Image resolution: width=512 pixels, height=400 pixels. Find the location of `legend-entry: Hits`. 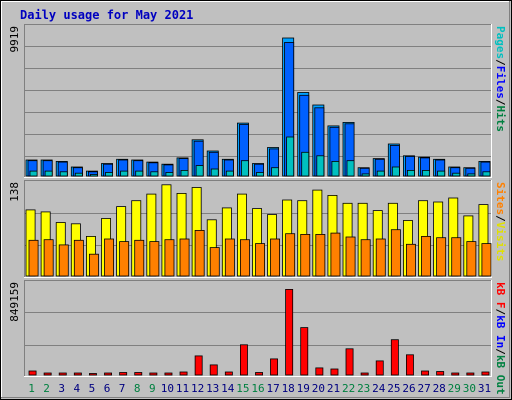

legend-entry: Hits is located at coordinates (500, 119).